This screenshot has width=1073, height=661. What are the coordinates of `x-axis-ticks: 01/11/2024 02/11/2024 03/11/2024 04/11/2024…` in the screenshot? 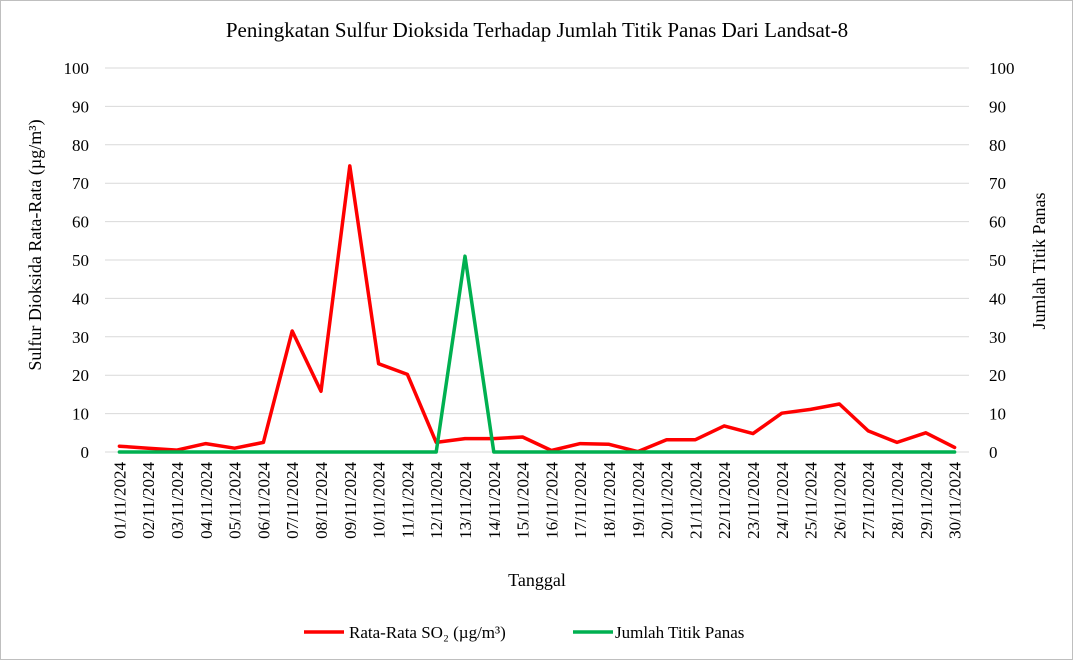 It's located at (537, 500).